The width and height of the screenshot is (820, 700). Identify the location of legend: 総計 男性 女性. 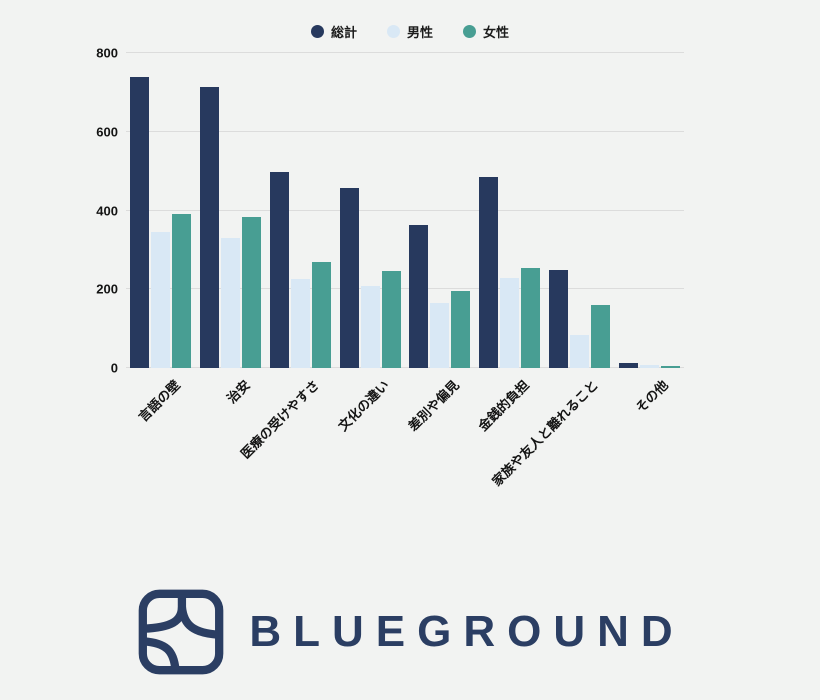
(410, 31).